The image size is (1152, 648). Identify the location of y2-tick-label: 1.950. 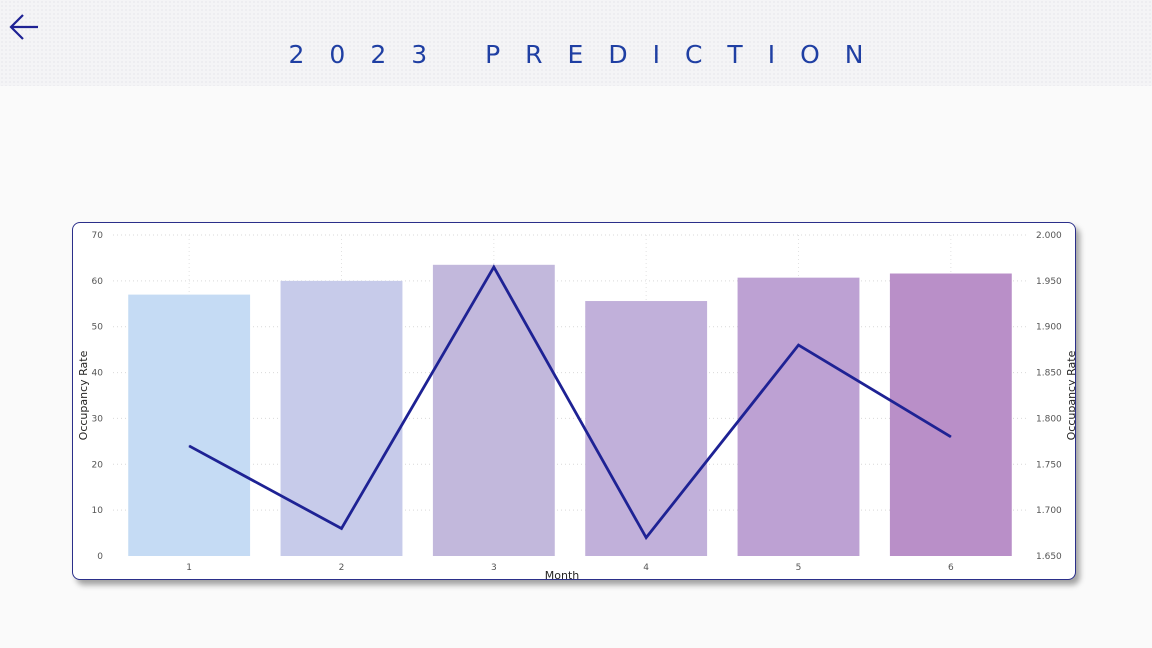
(1049, 282).